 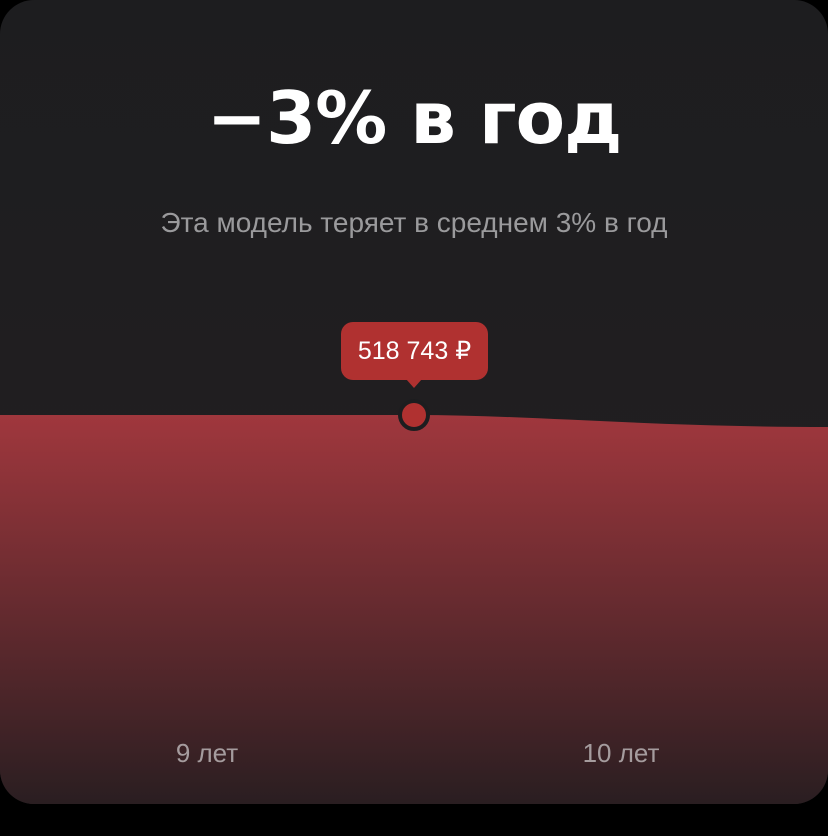 I want to click on subtitle: Эта модель теряет в среднем 3% в год, so click(x=414, y=222).